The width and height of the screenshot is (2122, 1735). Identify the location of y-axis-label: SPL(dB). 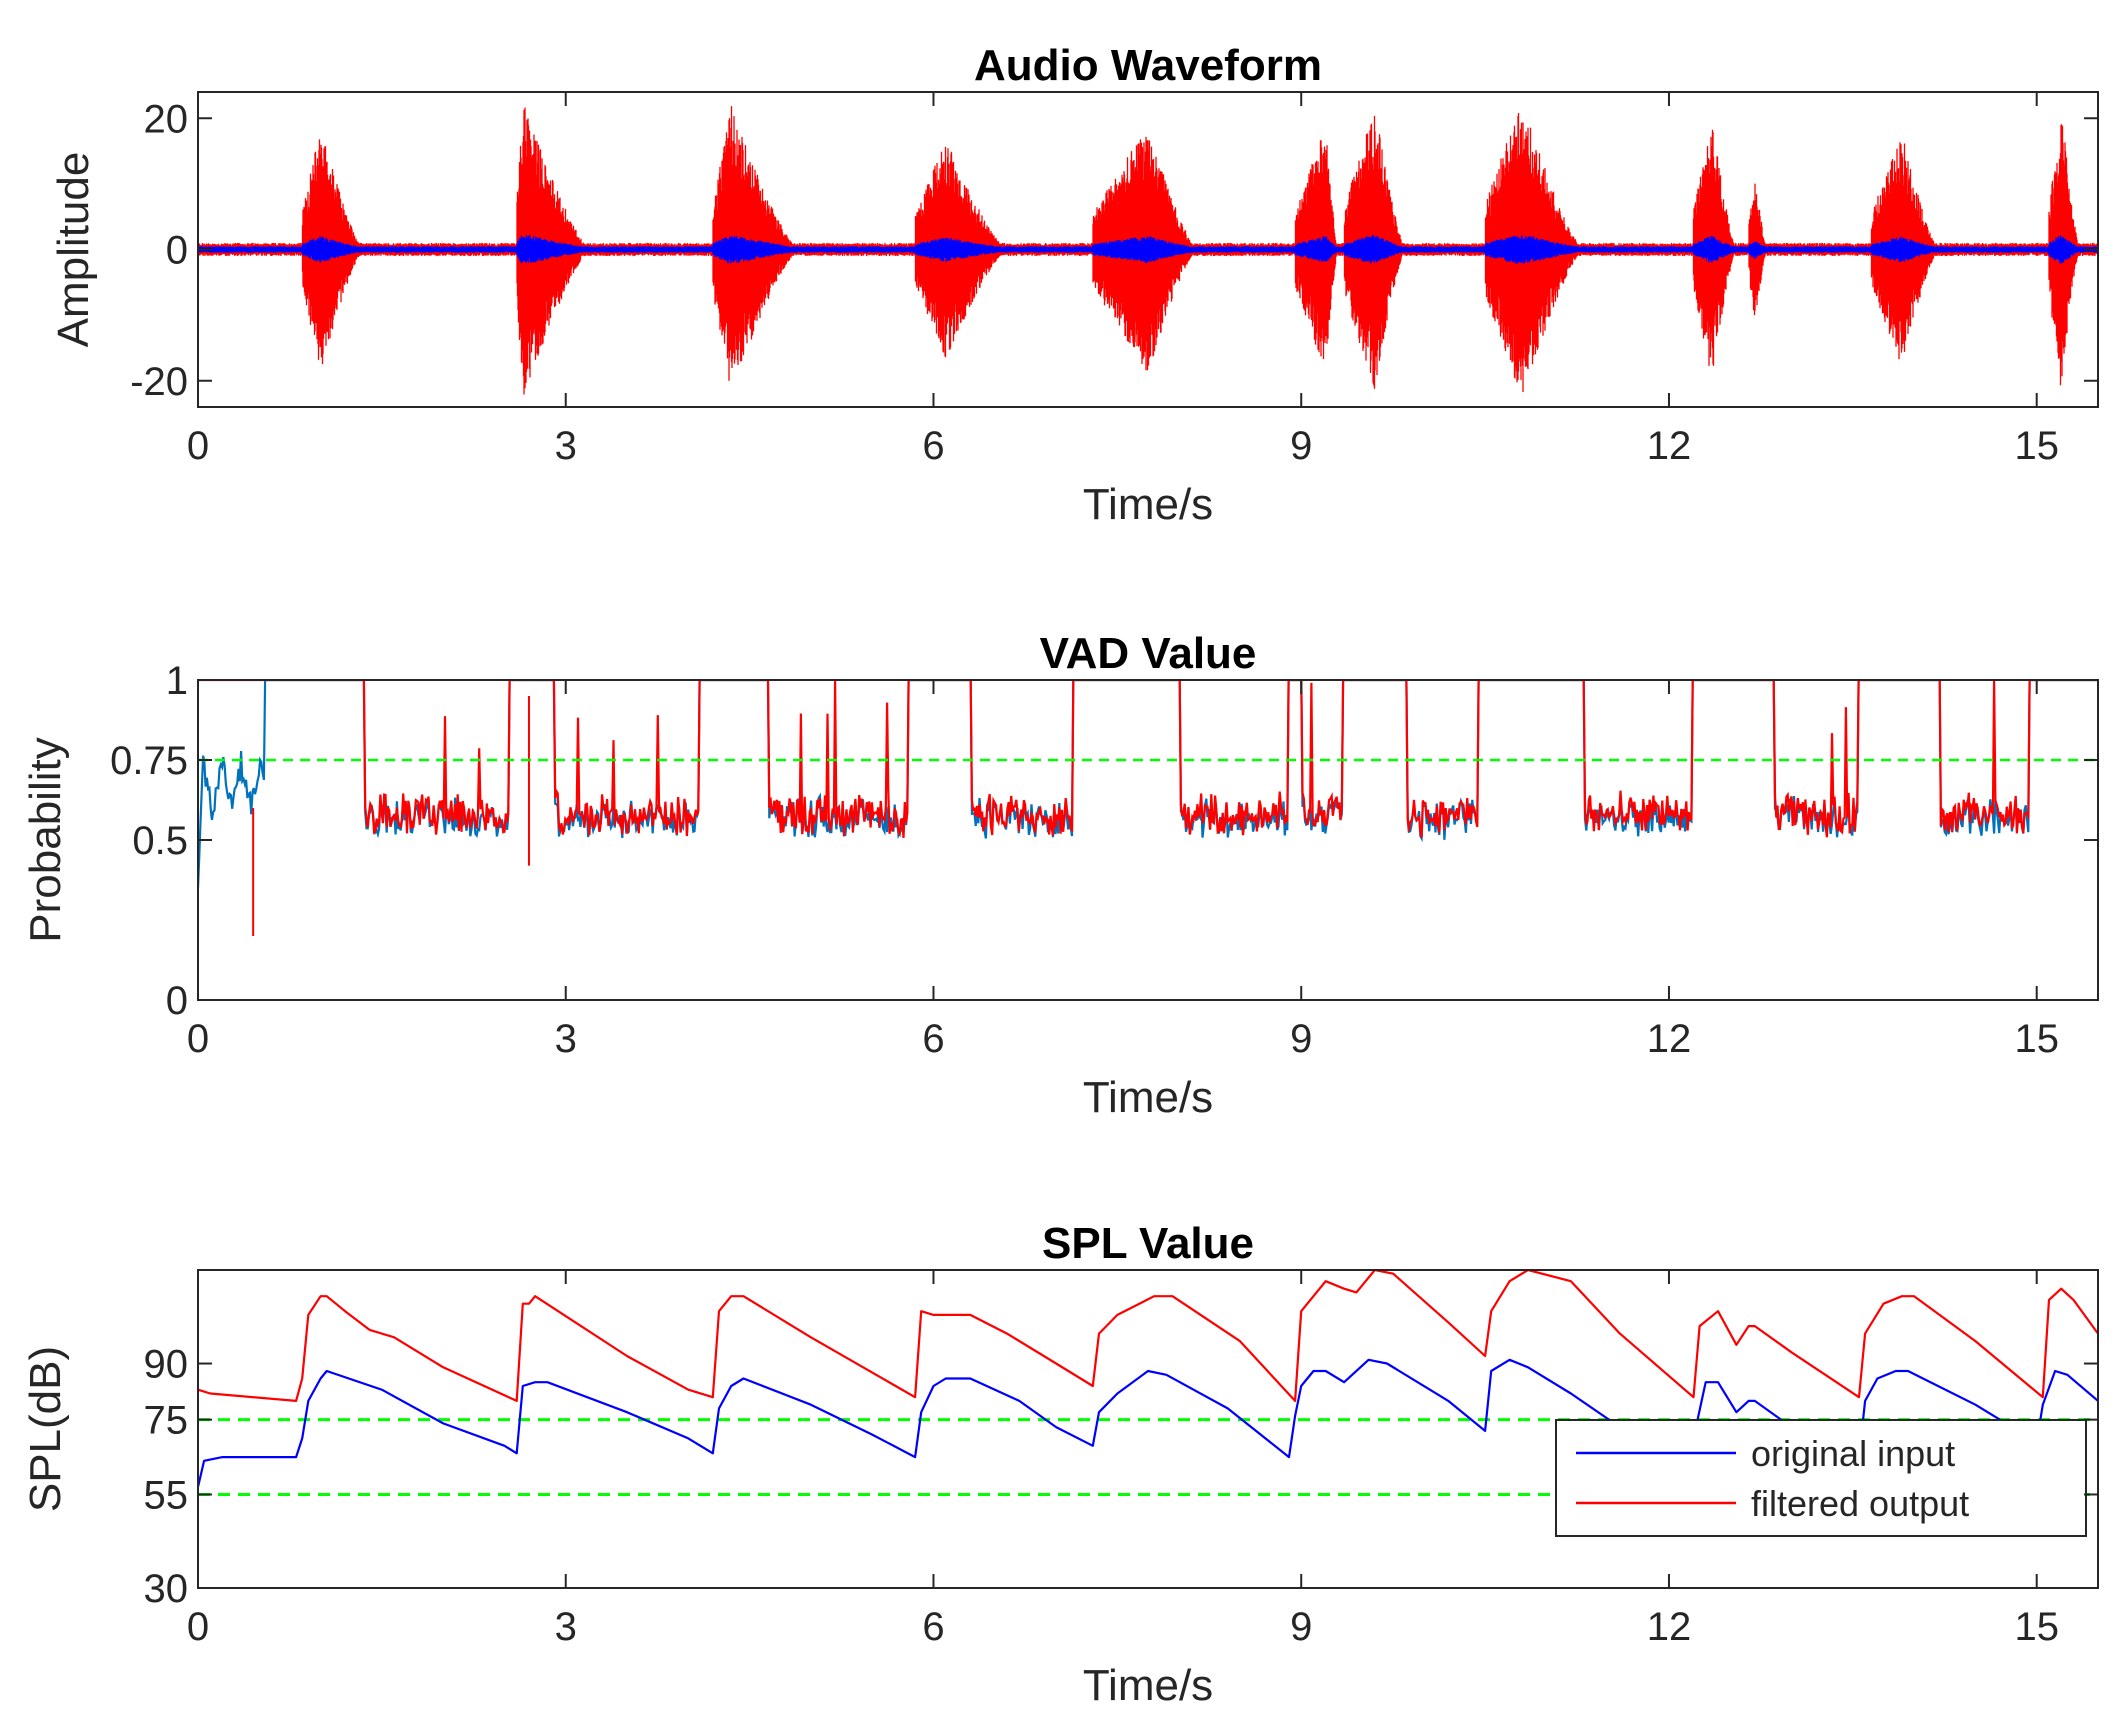
(45, 1429).